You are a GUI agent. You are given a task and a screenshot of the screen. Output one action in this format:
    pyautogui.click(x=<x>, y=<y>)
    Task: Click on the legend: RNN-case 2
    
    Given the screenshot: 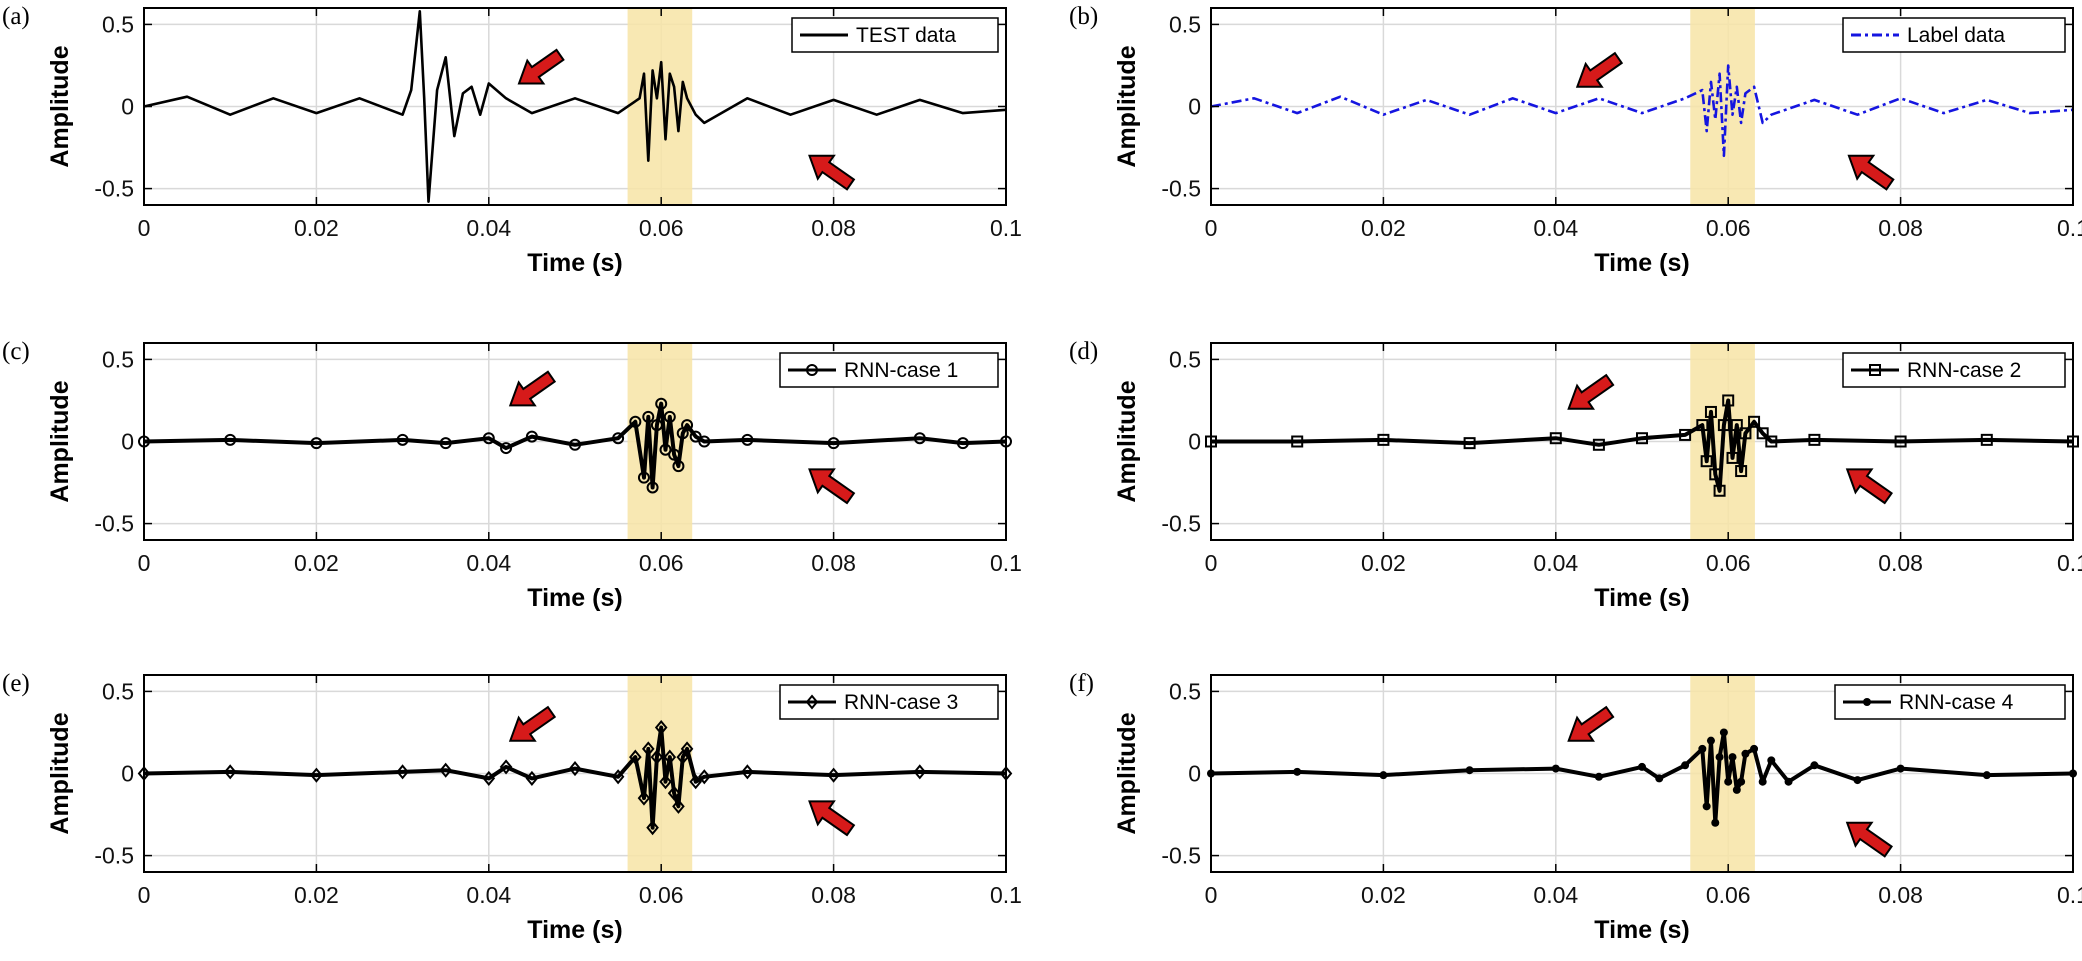 What is the action you would take?
    pyautogui.click(x=1954, y=370)
    